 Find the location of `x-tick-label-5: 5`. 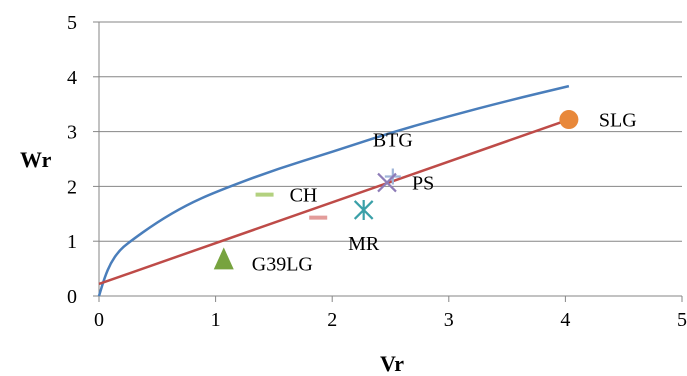

x-tick-label-5: 5 is located at coordinates (682, 320).